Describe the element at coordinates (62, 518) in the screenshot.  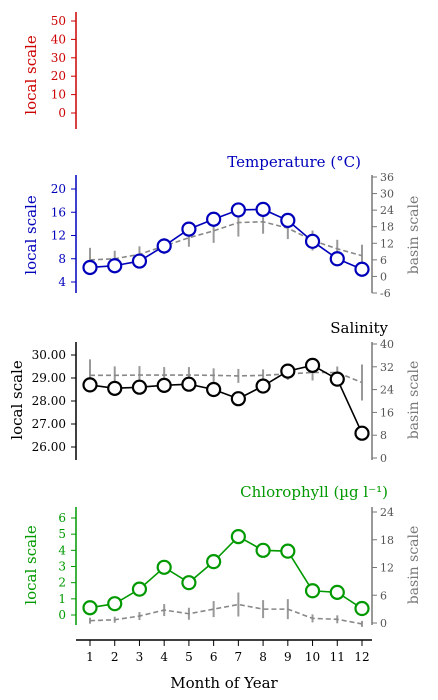
I see `left-tick-label: 6` at that location.